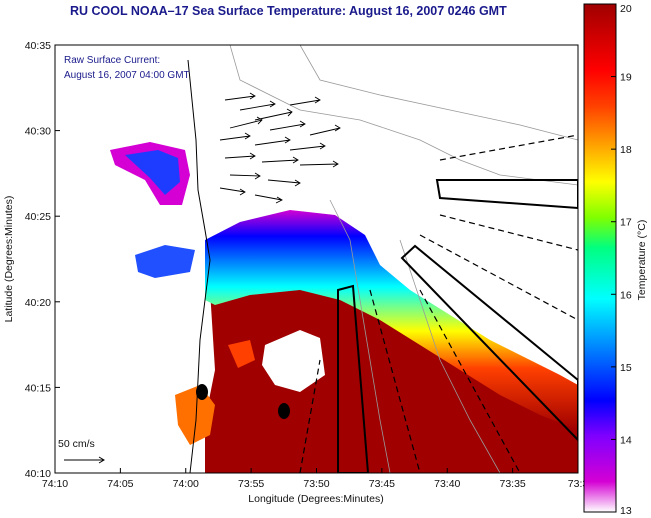  Describe the element at coordinates (626, 368) in the screenshot. I see `colorbar-tick-label: 15` at that location.